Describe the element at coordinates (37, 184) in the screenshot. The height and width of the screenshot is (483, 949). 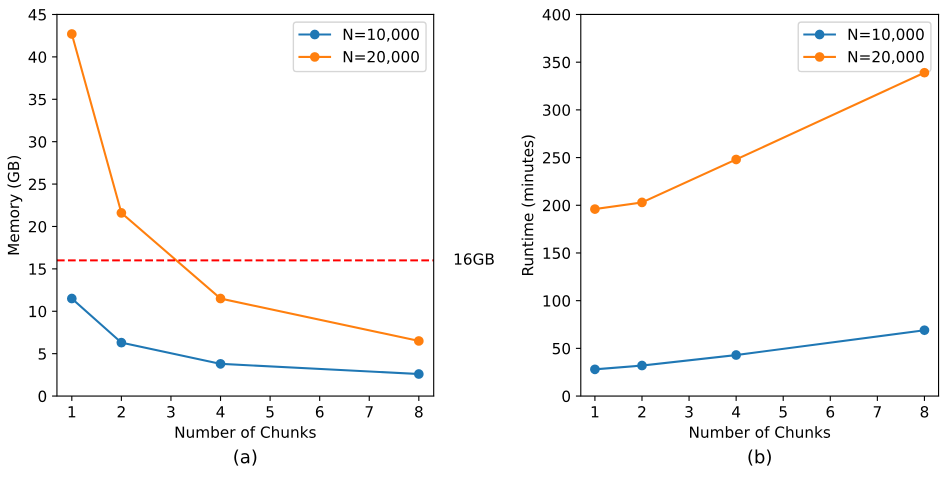
I see `y-tick-label: 25` at that location.